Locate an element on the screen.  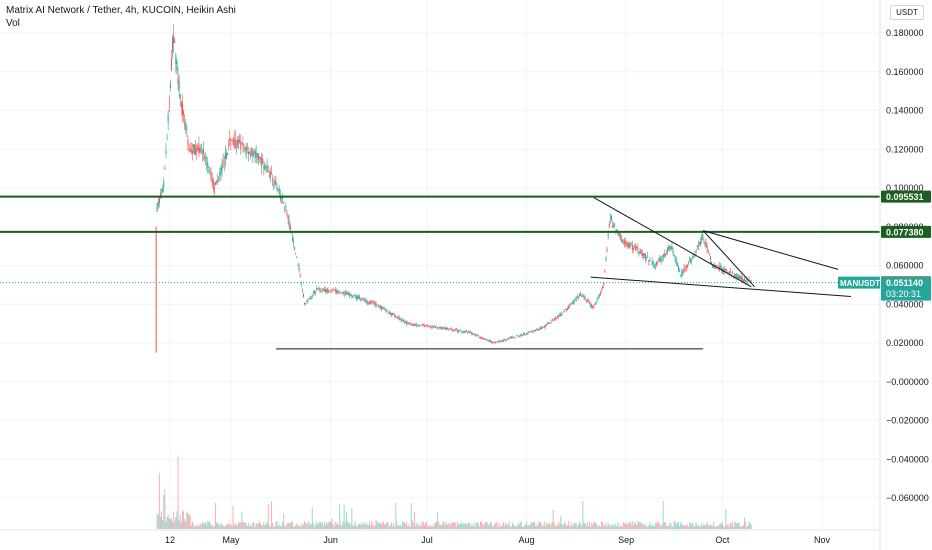
time-axis: 12 May Jun Jul Aug Sep Oct Nov is located at coordinates (440, 537).